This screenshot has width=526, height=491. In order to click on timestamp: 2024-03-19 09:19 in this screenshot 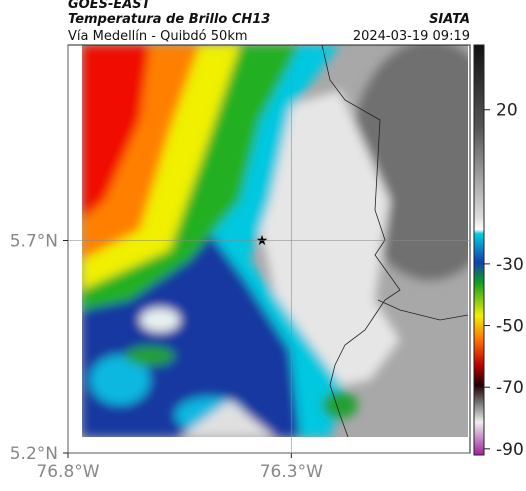, I will do `click(411, 36)`.